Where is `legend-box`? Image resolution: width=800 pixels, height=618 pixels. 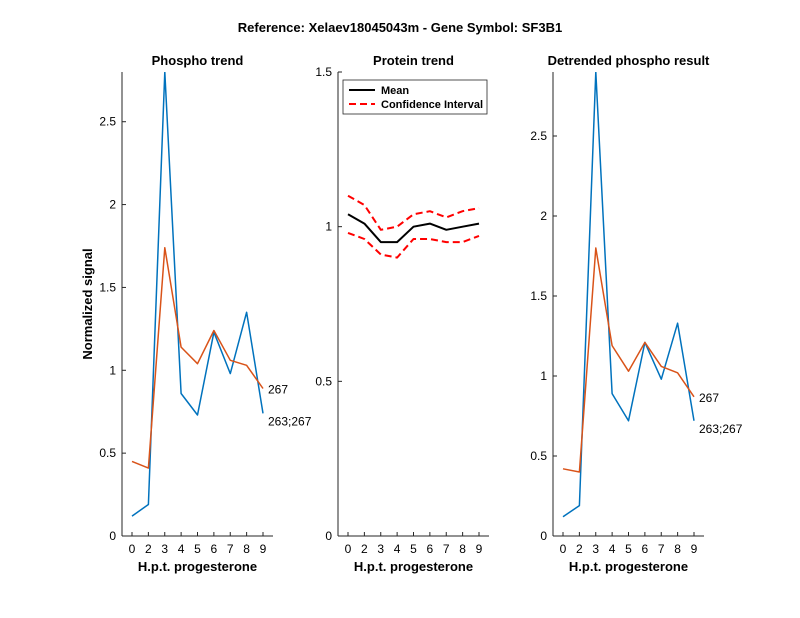 legend-box is located at coordinates (415, 97).